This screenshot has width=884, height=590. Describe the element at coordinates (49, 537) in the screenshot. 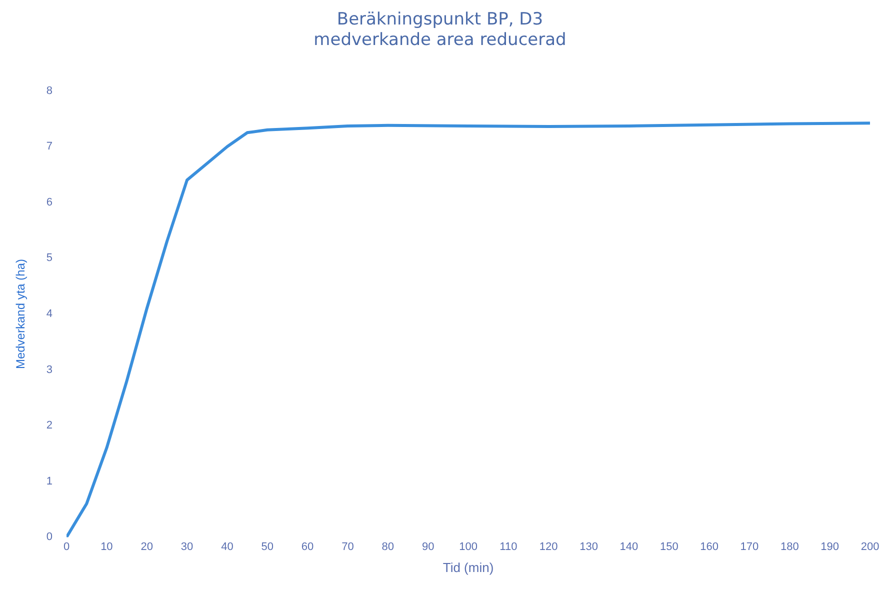

I see `y-tick-label: 0` at that location.